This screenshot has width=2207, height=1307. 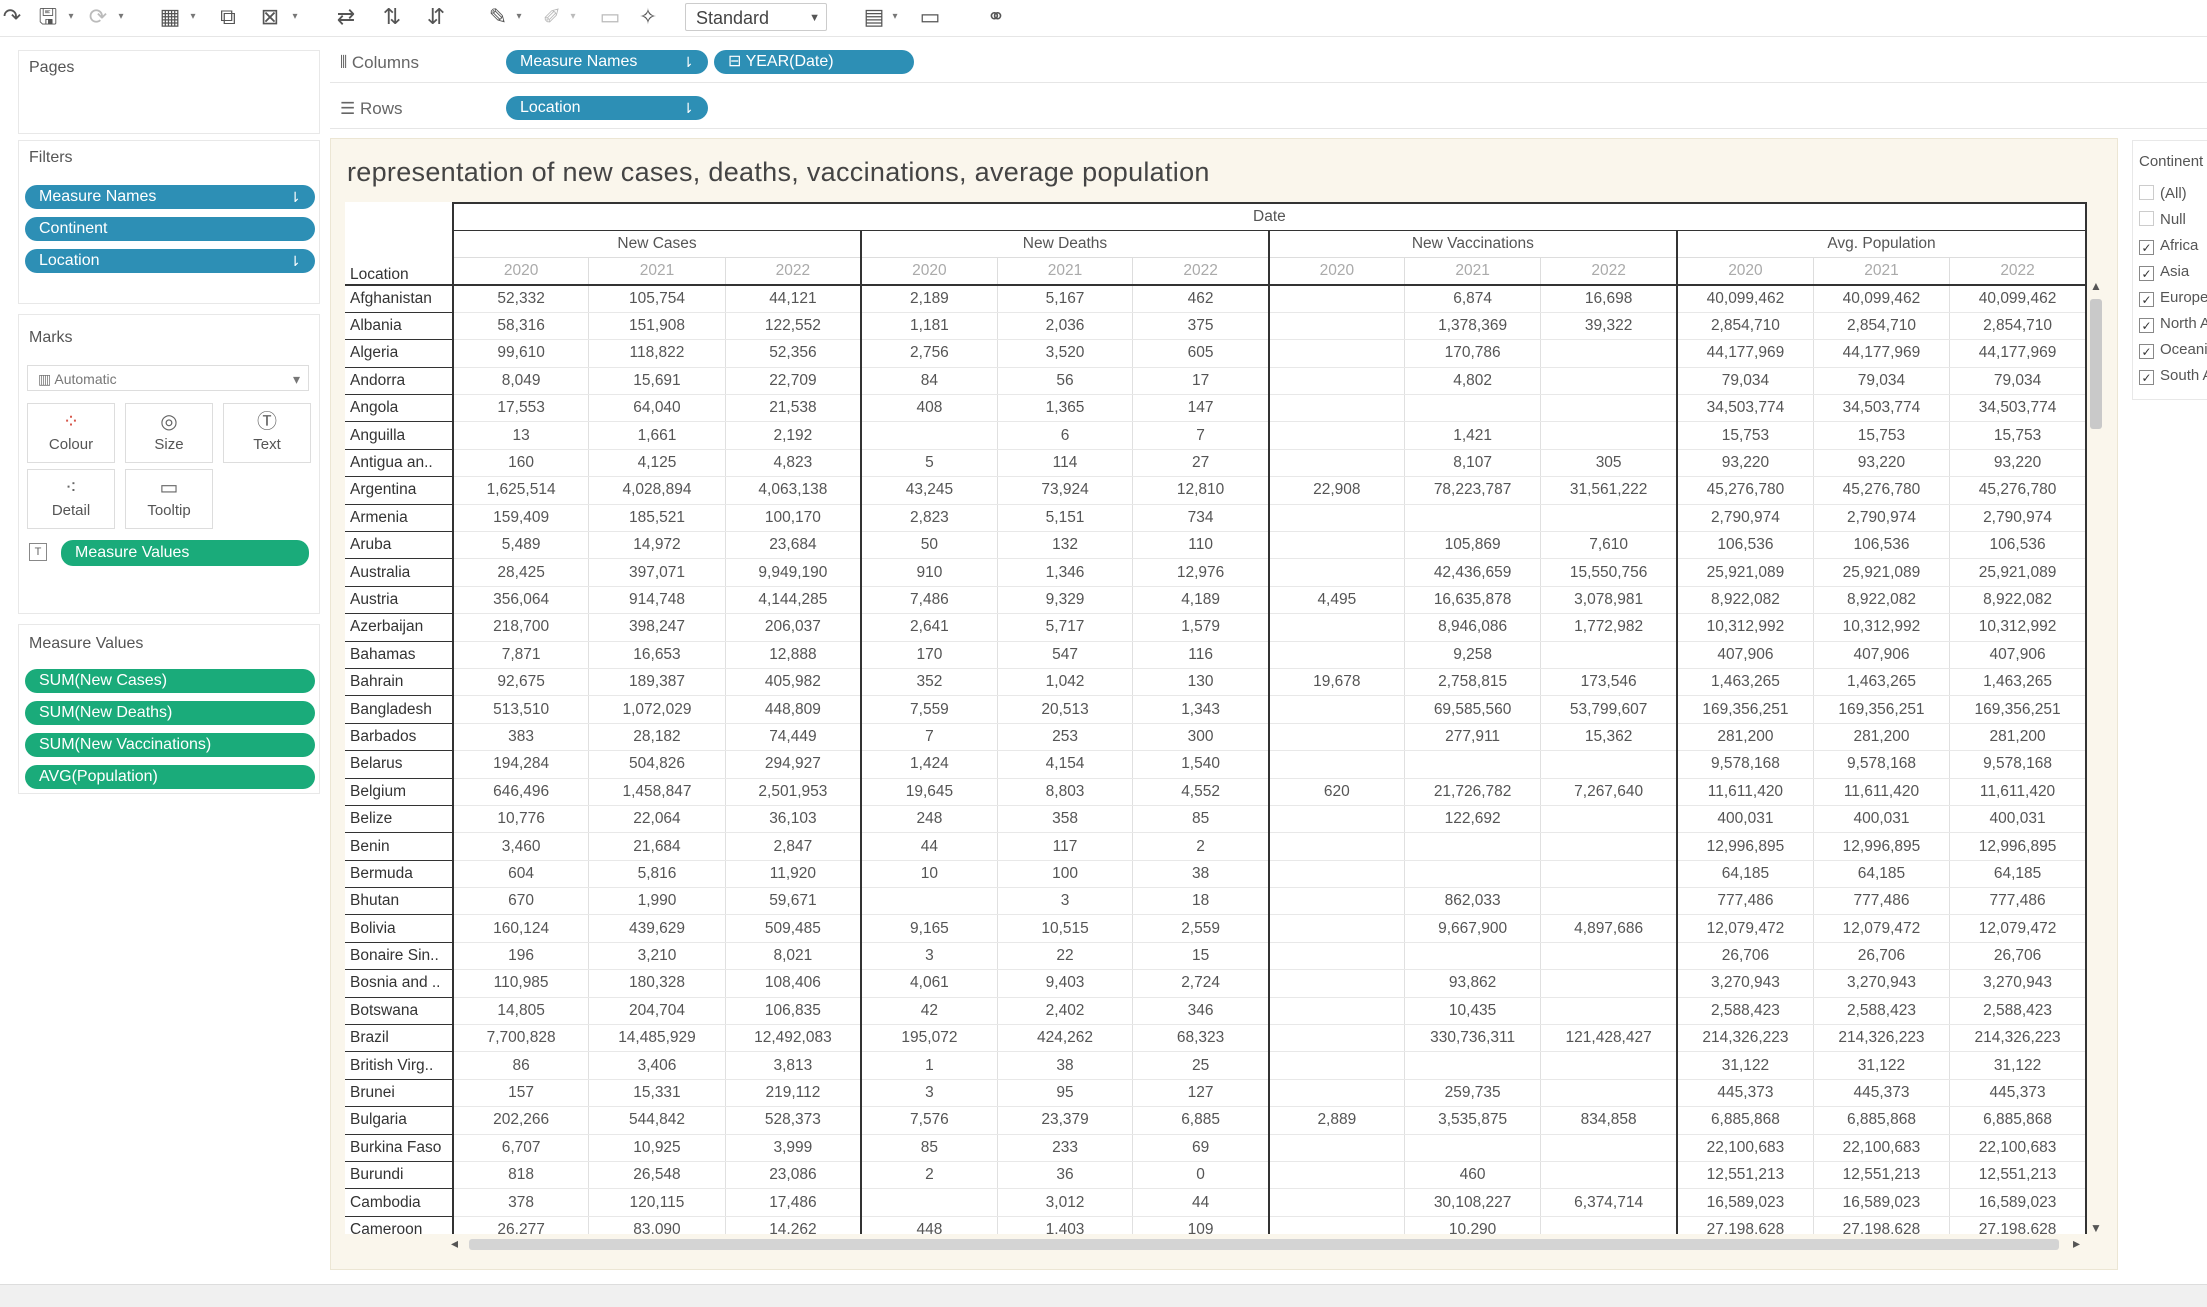 I want to click on table-cell: 110, so click(x=1200, y=545).